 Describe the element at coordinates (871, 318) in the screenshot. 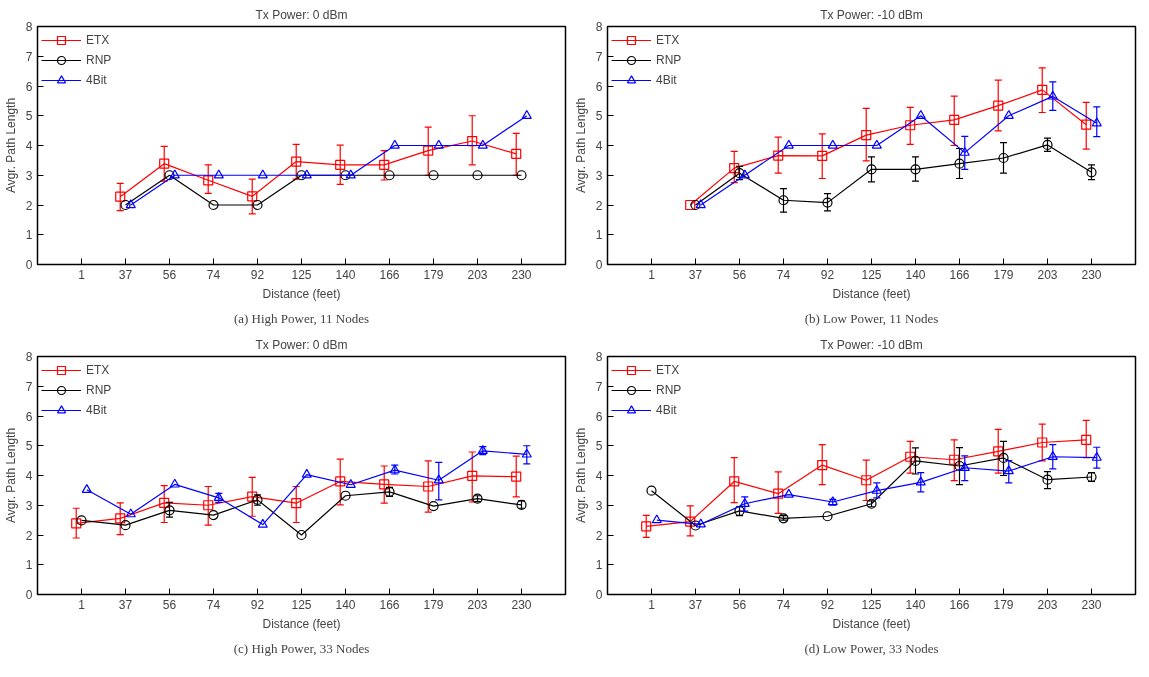

I see `text: (b) Low Power, 11 Nodes` at that location.